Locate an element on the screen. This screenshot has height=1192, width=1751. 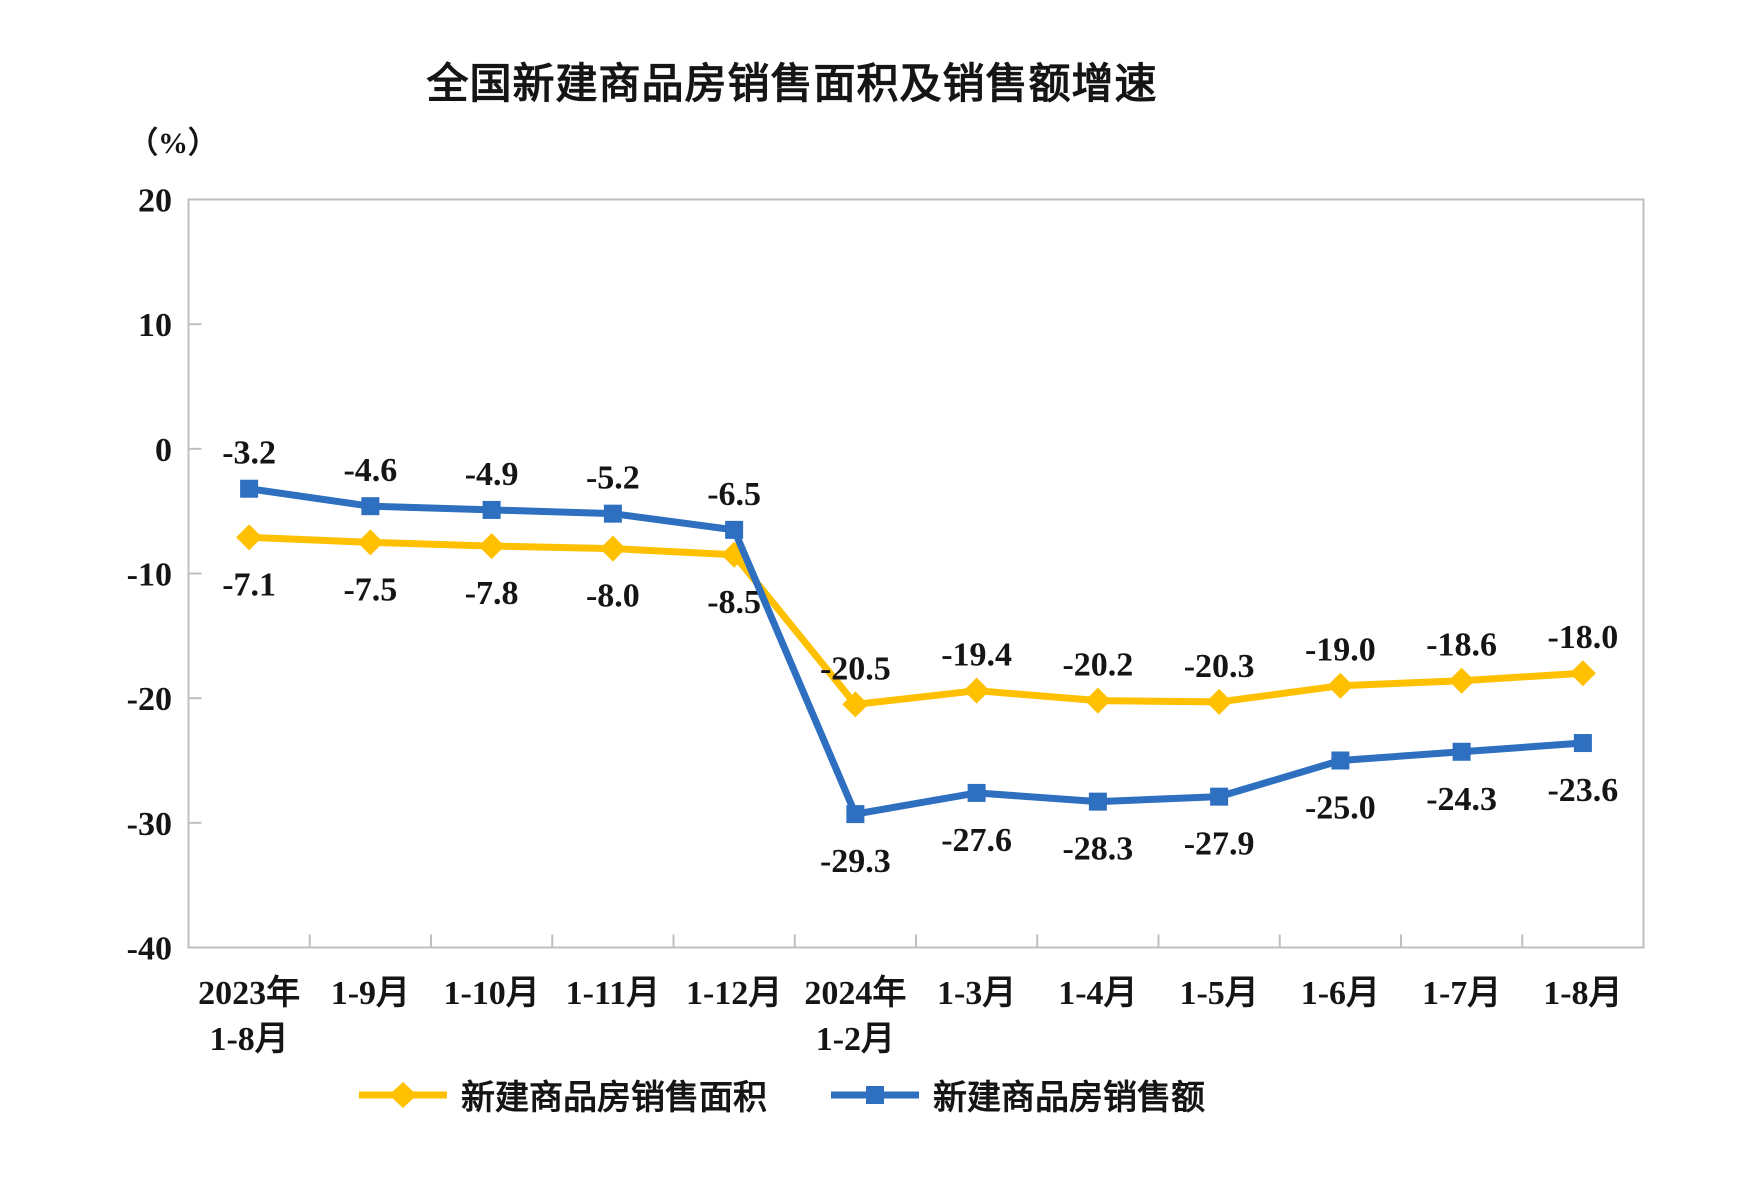
legend-label-sales-area: 新建商品房销售面积 is located at coordinates (614, 1098).